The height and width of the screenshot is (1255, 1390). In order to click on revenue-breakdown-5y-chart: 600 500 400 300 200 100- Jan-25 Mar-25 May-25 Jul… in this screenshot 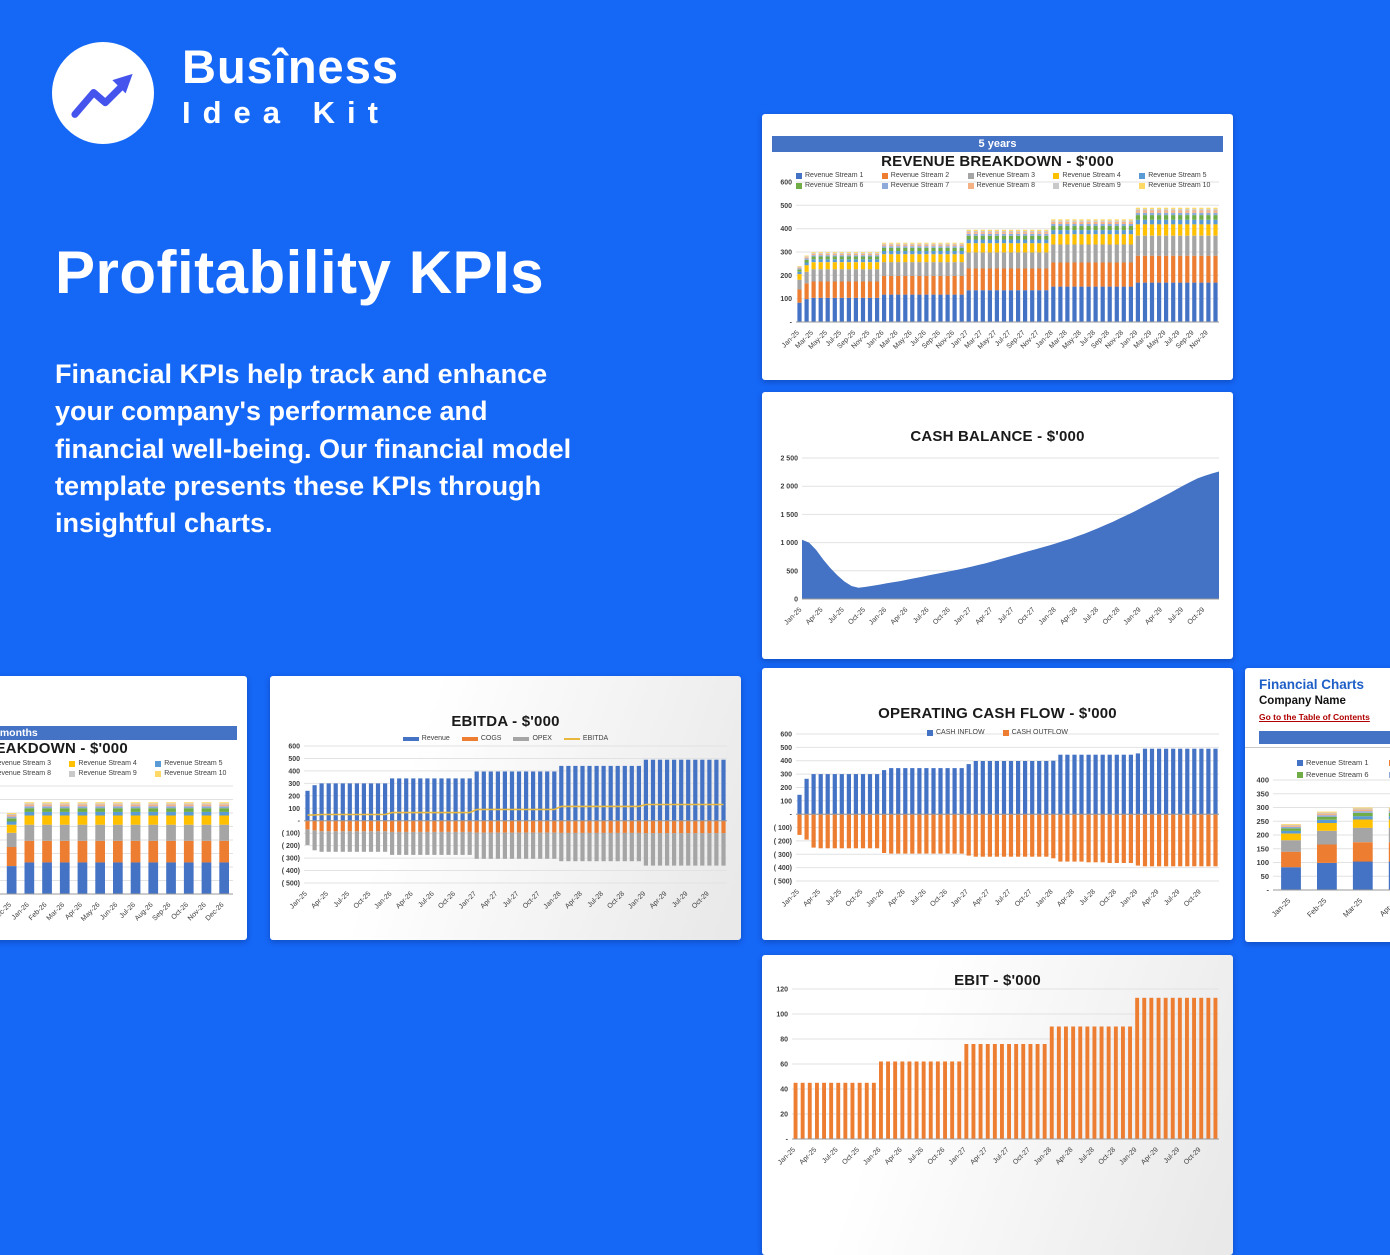, I will do `click(997, 272)`.